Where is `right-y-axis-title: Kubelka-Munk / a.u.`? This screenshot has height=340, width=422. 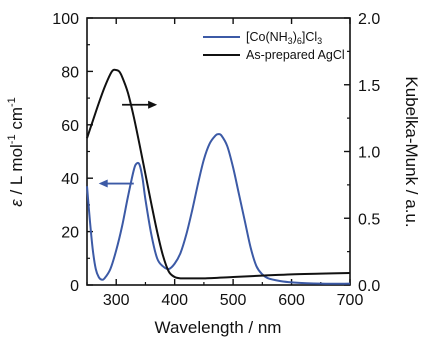
right-y-axis-title: Kubelka-Munk / a.u. is located at coordinates (411, 151).